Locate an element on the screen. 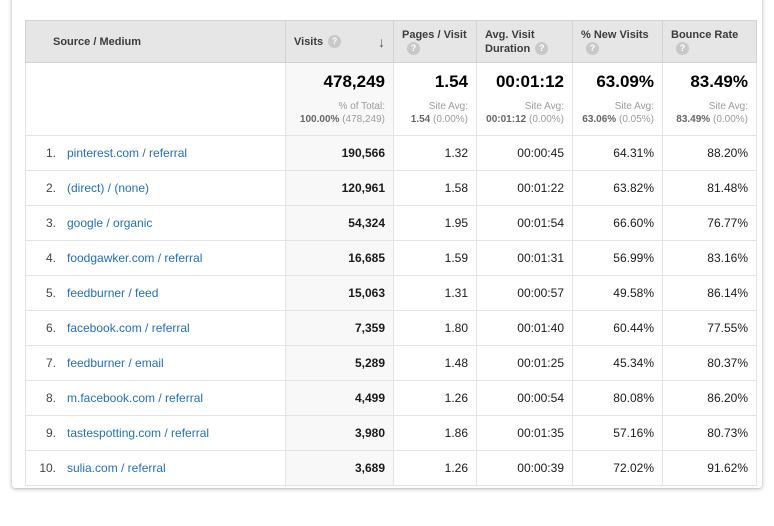 Image resolution: width=774 pixels, height=526 pixels. source-medium-link: facebook.com / referral is located at coordinates (128, 328).